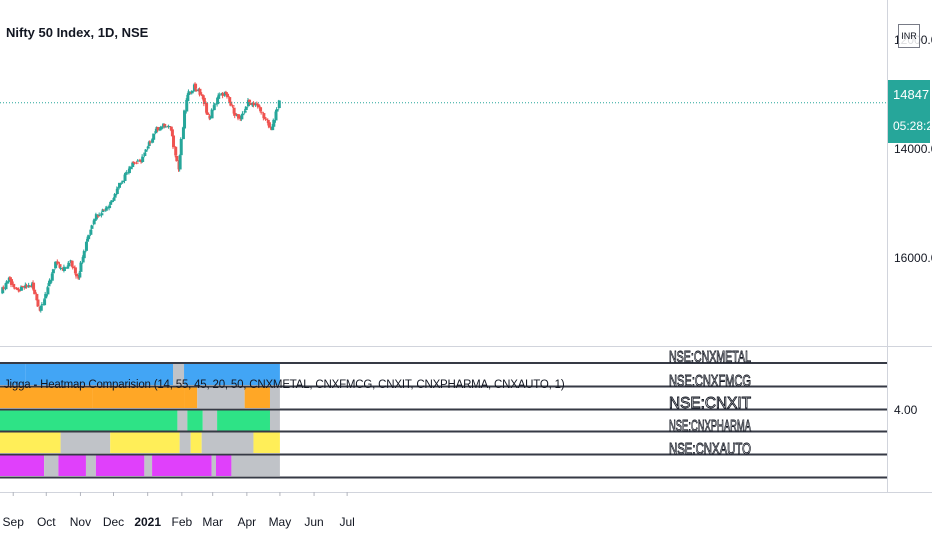 The height and width of the screenshot is (550, 932). What do you see at coordinates (195, 420) in the screenshot?
I see `heatmap-cell-cnxit` at bounding box center [195, 420].